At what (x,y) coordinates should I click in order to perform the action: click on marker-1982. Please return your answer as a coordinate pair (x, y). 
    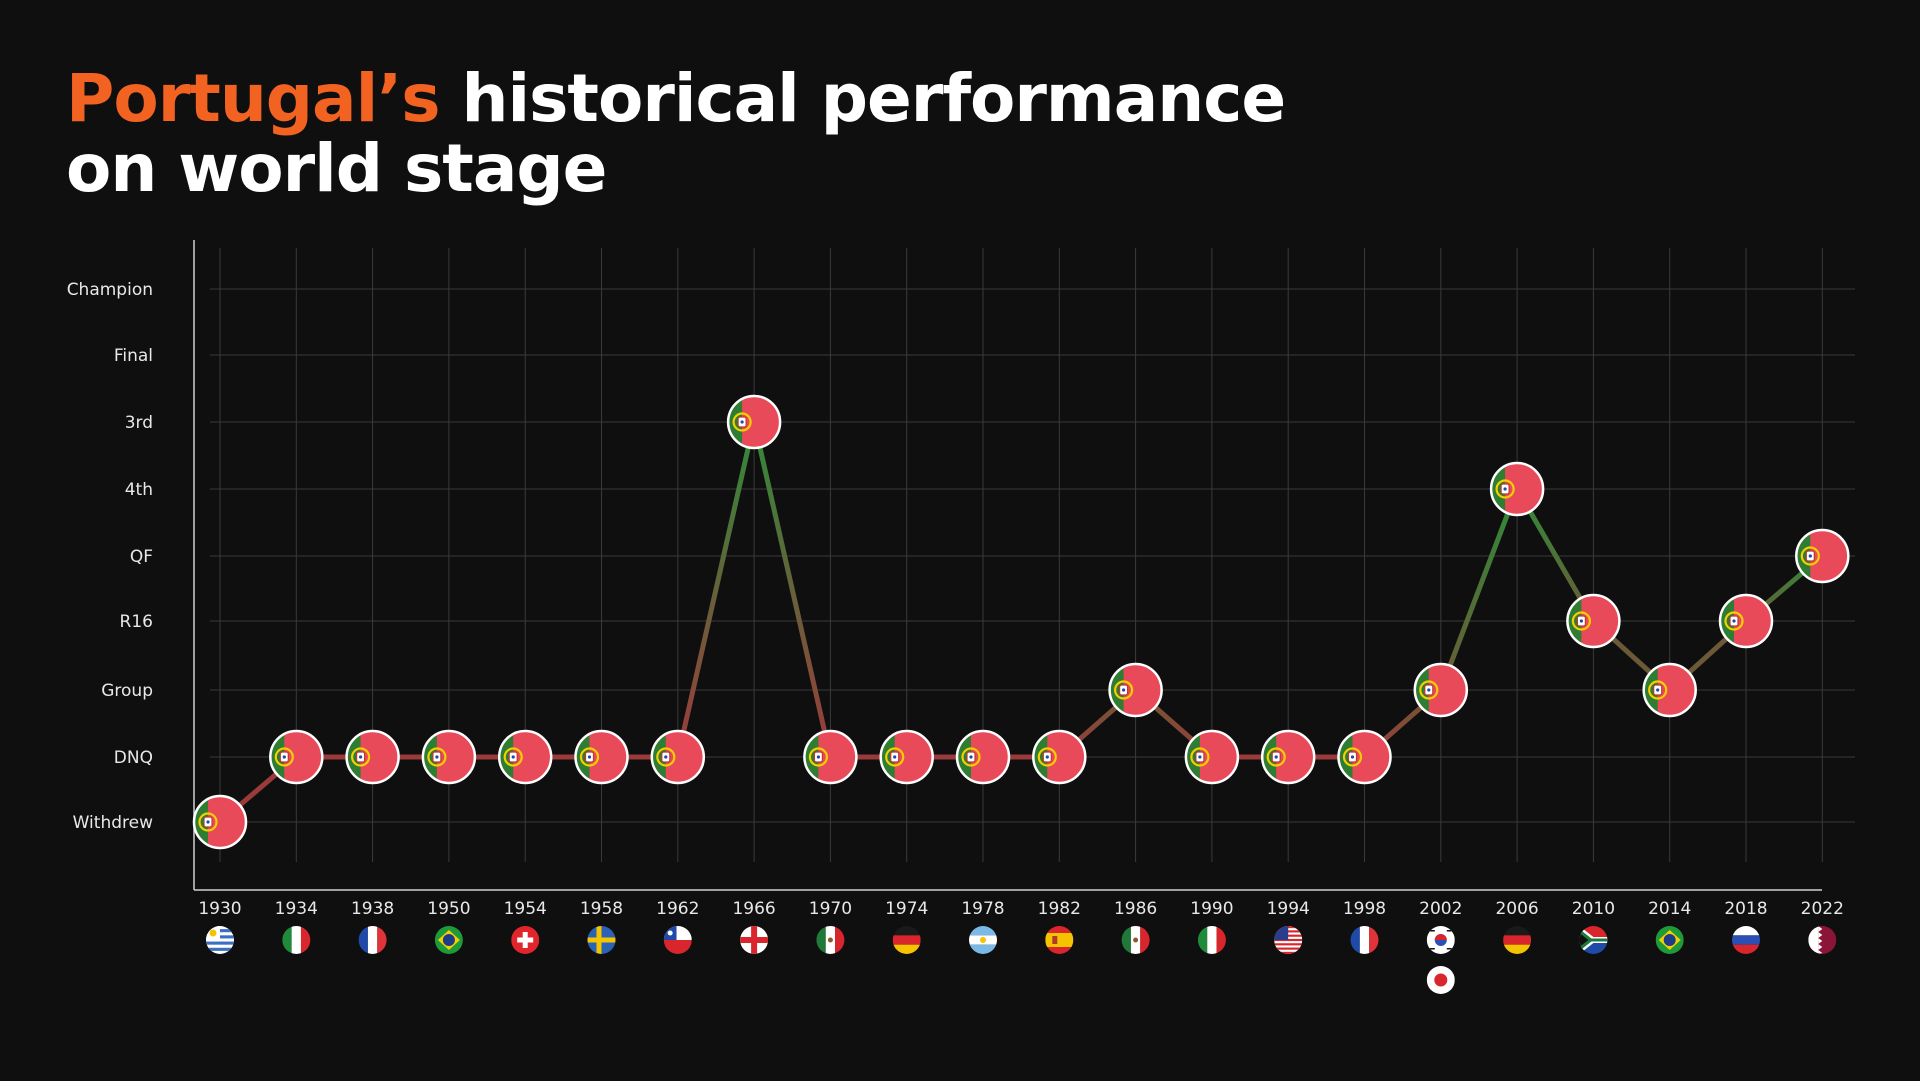
    Looking at the image, I should click on (1059, 757).